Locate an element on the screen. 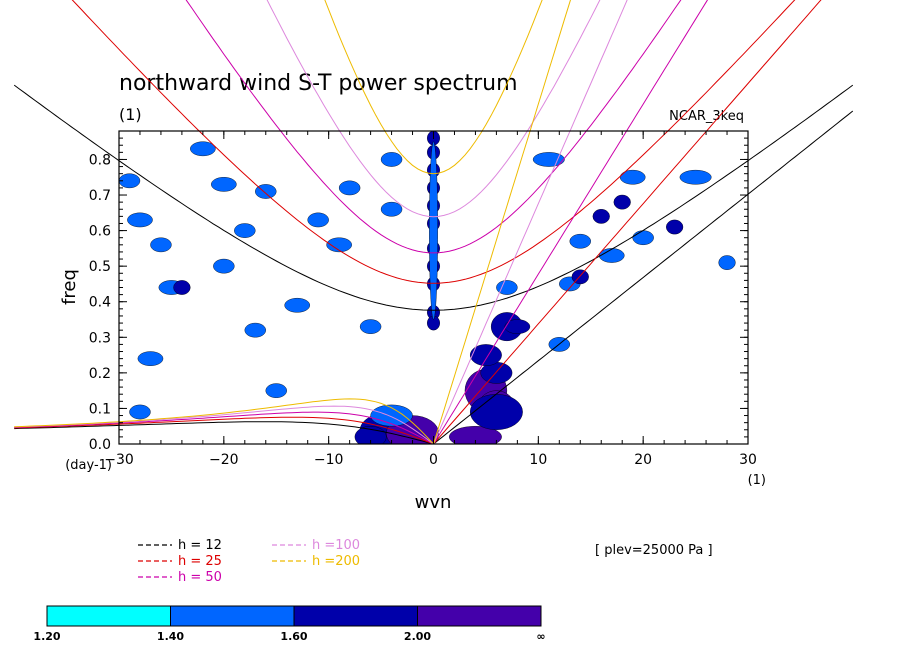 The image size is (904, 654). y-tick-label: 0.8 is located at coordinates (100, 160).